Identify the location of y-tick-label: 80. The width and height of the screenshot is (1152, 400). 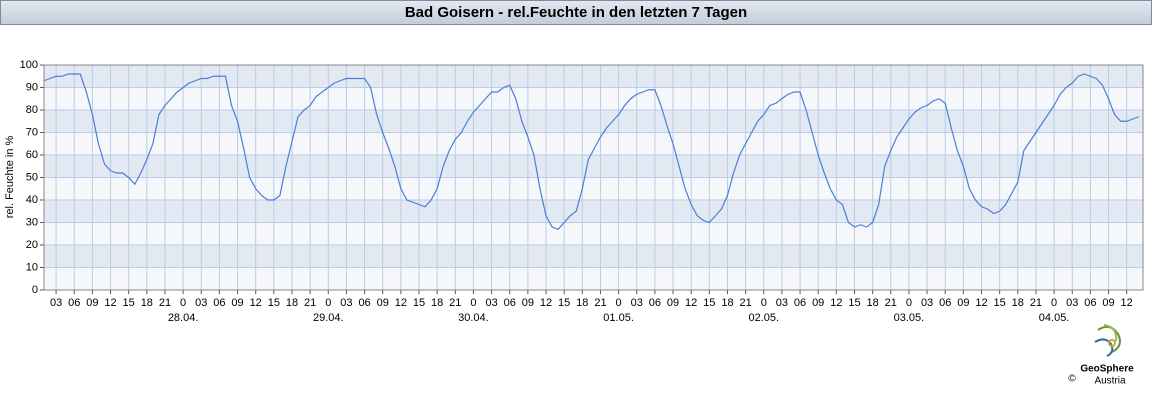
(32, 110).